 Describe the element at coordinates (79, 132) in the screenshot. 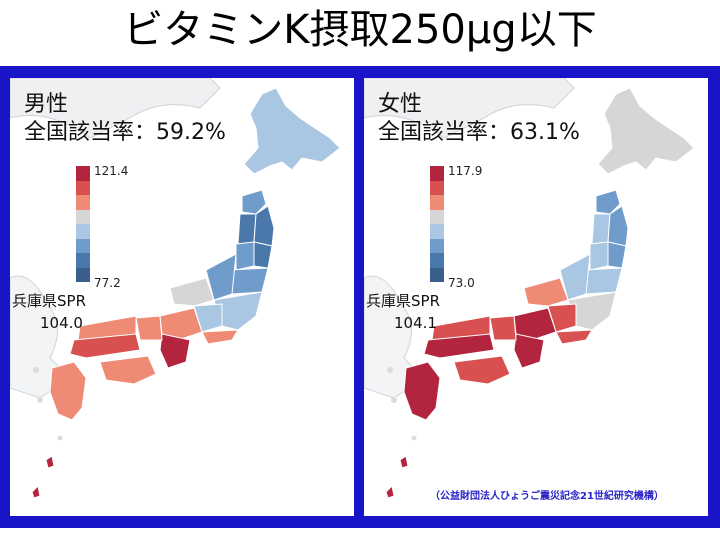

I see `male-rate-label: 全国該当率` at that location.